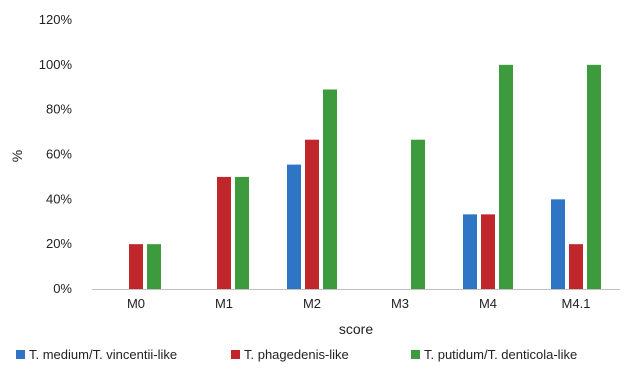  Describe the element at coordinates (103, 354) in the screenshot. I see `legend-label-1: T. medium/T. vincentii-like` at that location.